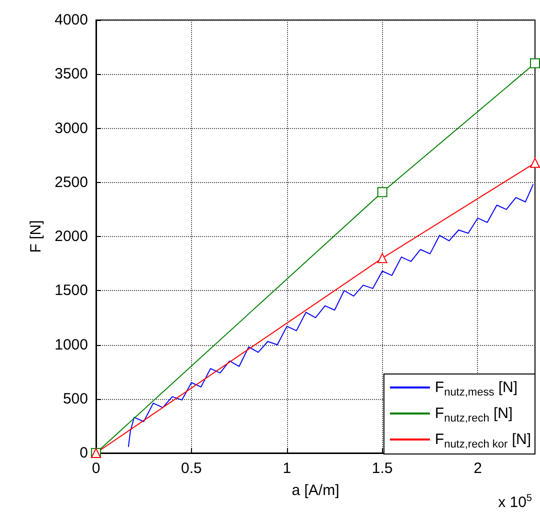 The image size is (540, 520). Describe the element at coordinates (71, 128) in the screenshot. I see `y-tick-label: 3000` at that location.